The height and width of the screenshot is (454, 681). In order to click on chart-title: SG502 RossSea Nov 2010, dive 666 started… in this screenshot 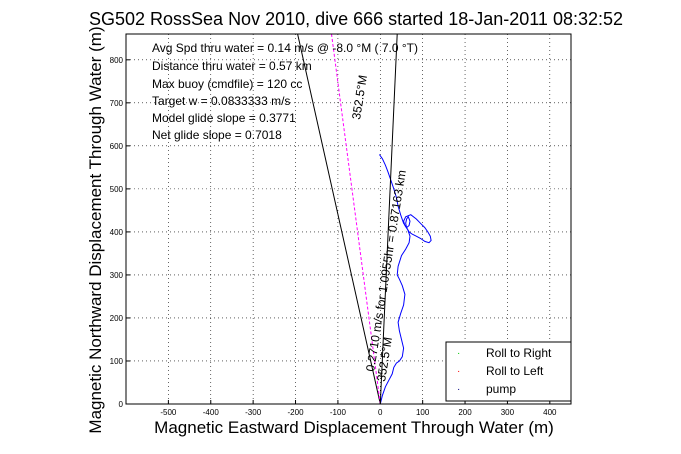, I will do `click(356, 19)`.